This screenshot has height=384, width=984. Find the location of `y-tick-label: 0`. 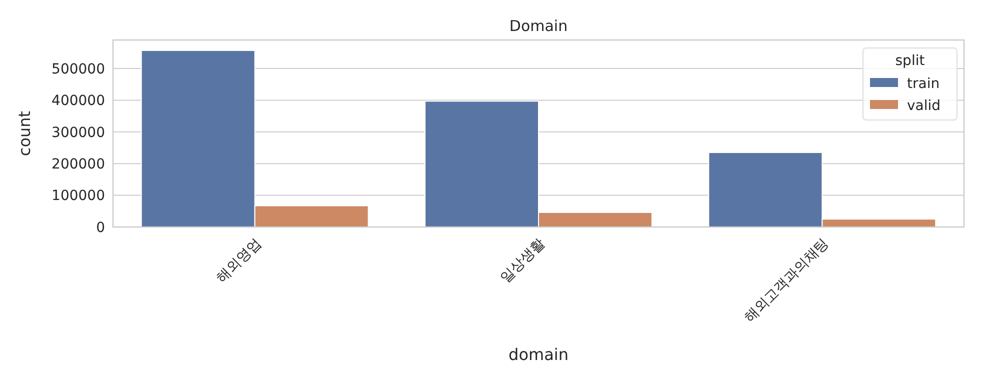

y-tick-label: 0 is located at coordinates (100, 228).